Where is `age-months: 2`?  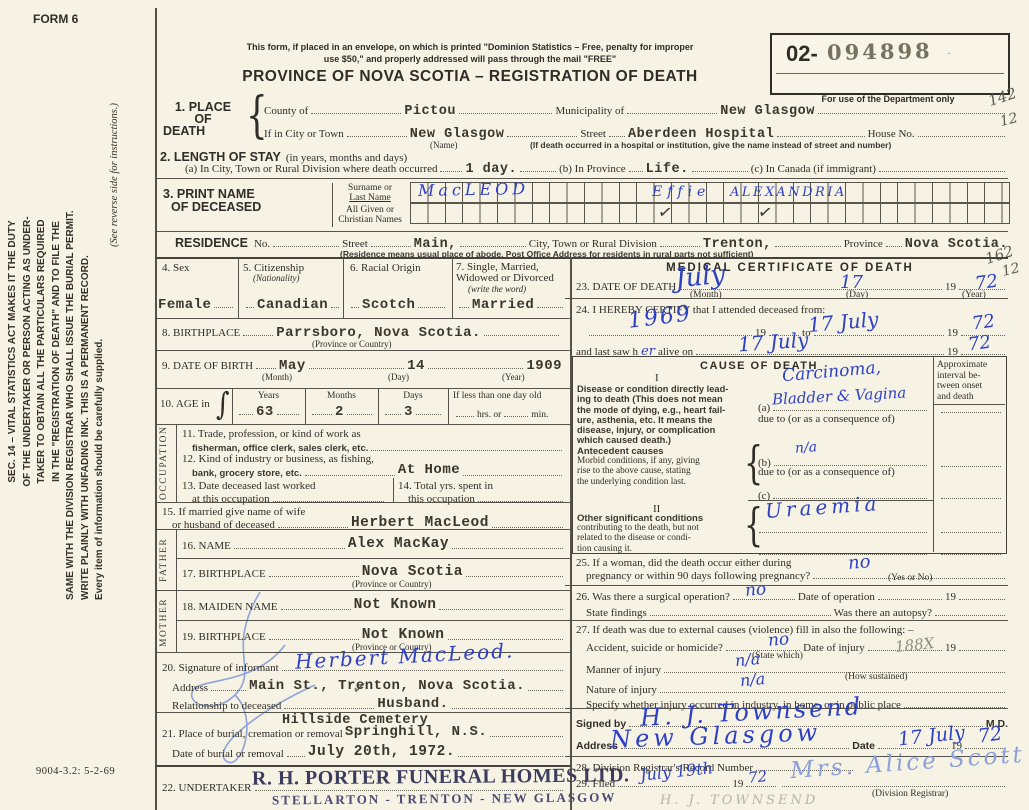
age-months: 2 is located at coordinates (339, 412).